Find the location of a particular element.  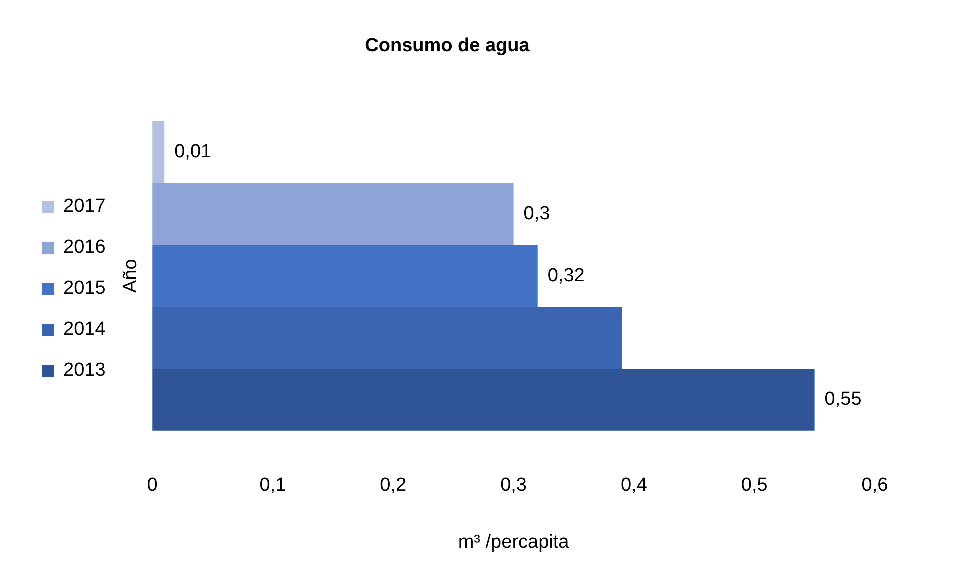

x-tick-label: 0,4 is located at coordinates (634, 485).